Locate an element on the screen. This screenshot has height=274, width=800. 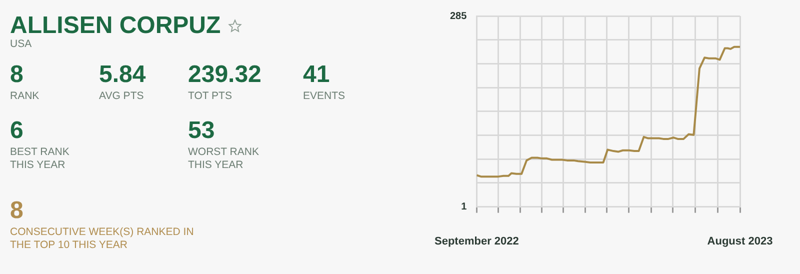
text: EVENTS is located at coordinates (324, 96).